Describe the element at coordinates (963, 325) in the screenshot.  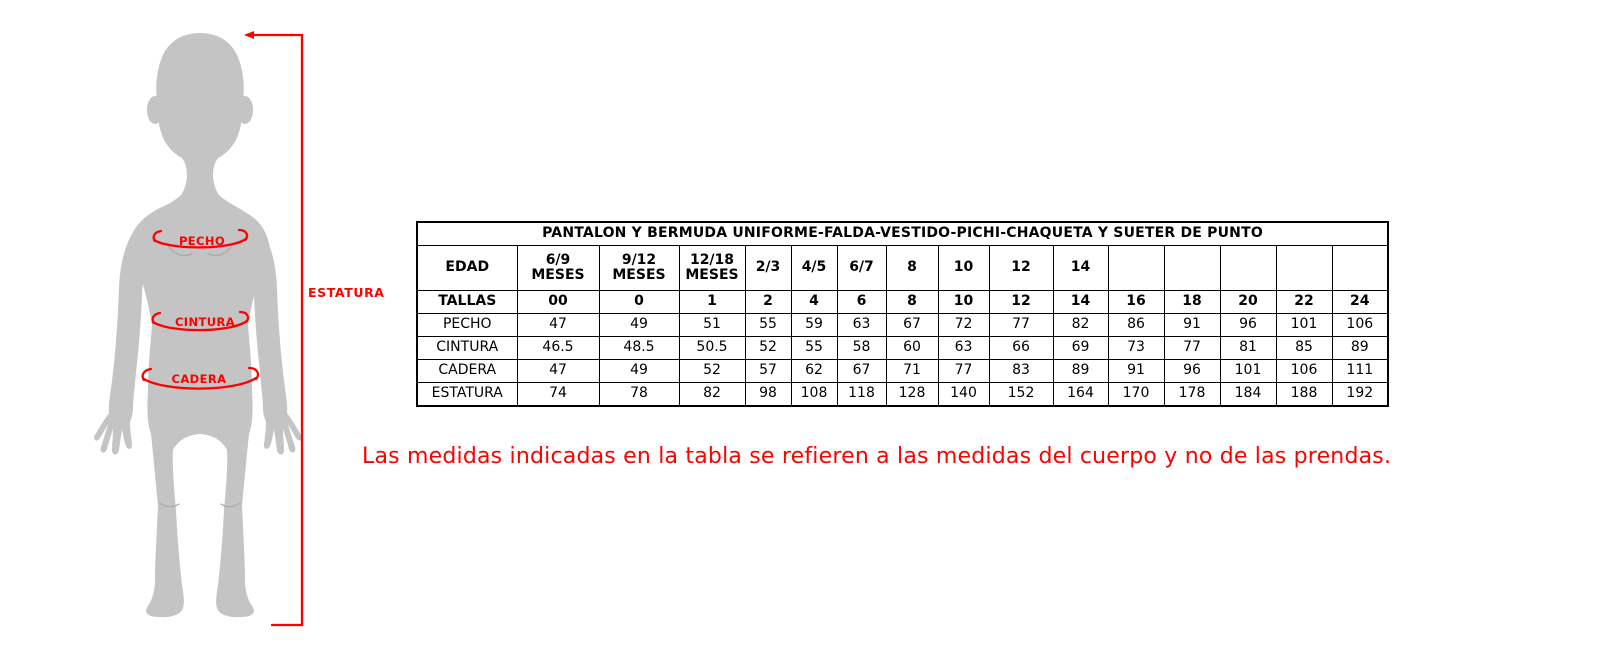
I see `measure-cell: 72` at that location.